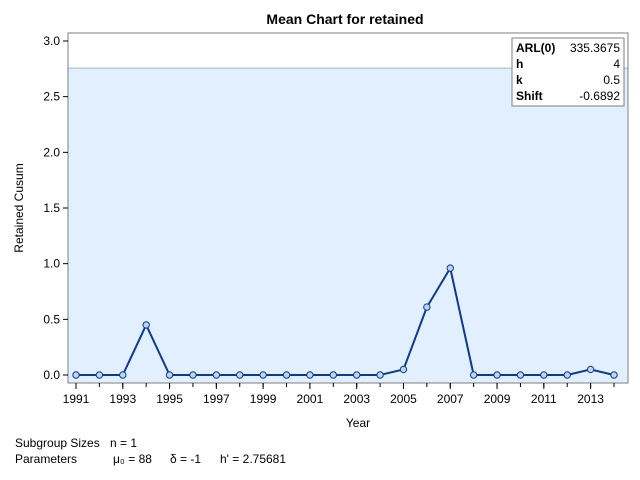 The image size is (640, 480). I want to click on inset-value: 4, so click(616, 64).